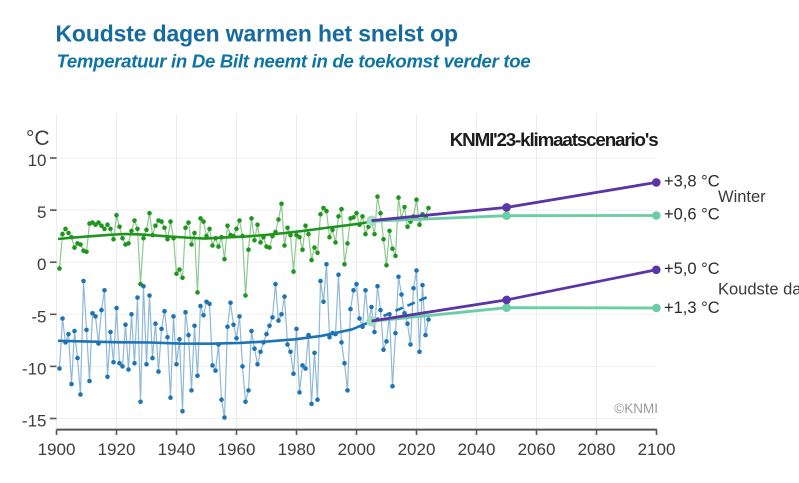  What do you see at coordinates (38, 316) in the screenshot?
I see `svg-text: -5` at bounding box center [38, 316].